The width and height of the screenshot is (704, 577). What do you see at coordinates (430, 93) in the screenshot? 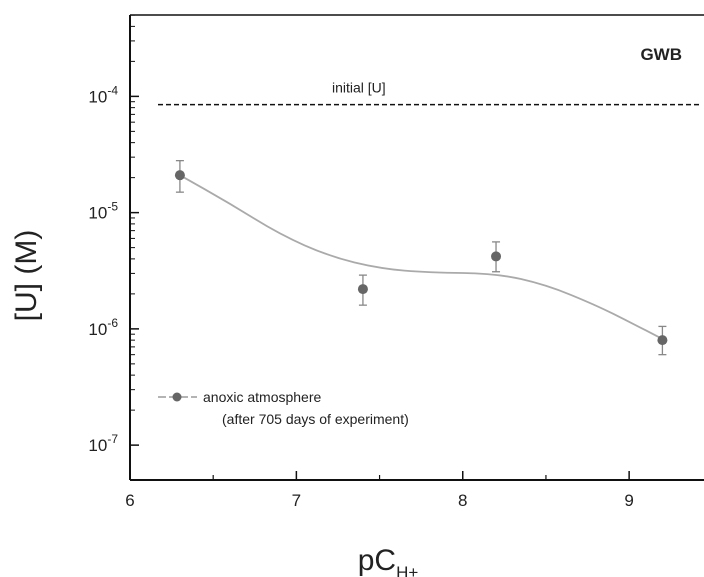
I see `reference-layer: initial [U]` at bounding box center [430, 93].